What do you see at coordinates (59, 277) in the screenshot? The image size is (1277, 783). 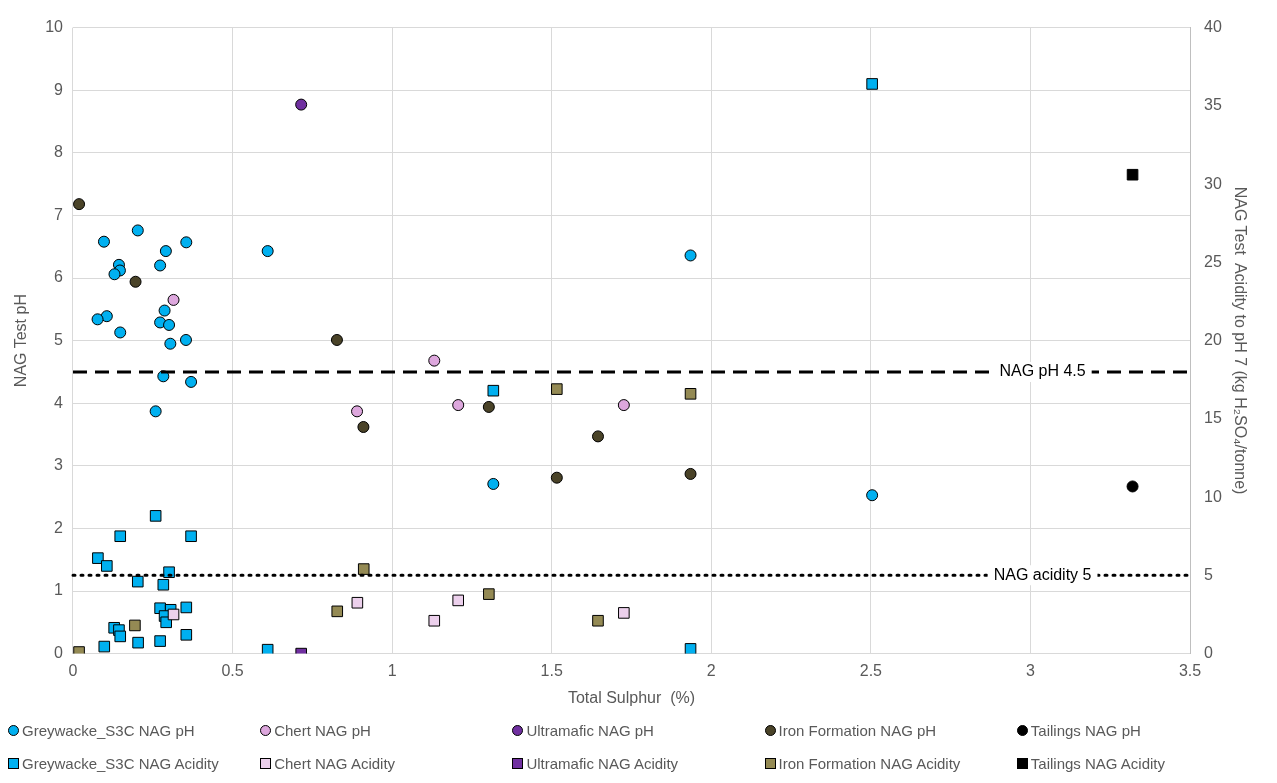 I see `y-tick-label: 6` at bounding box center [59, 277].